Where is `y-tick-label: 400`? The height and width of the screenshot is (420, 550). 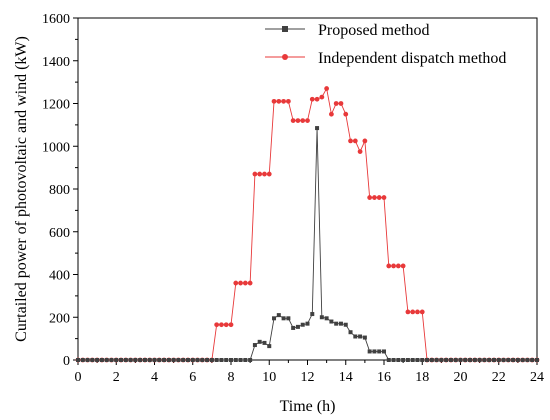 y-tick-label: 400 is located at coordinates (59, 276).